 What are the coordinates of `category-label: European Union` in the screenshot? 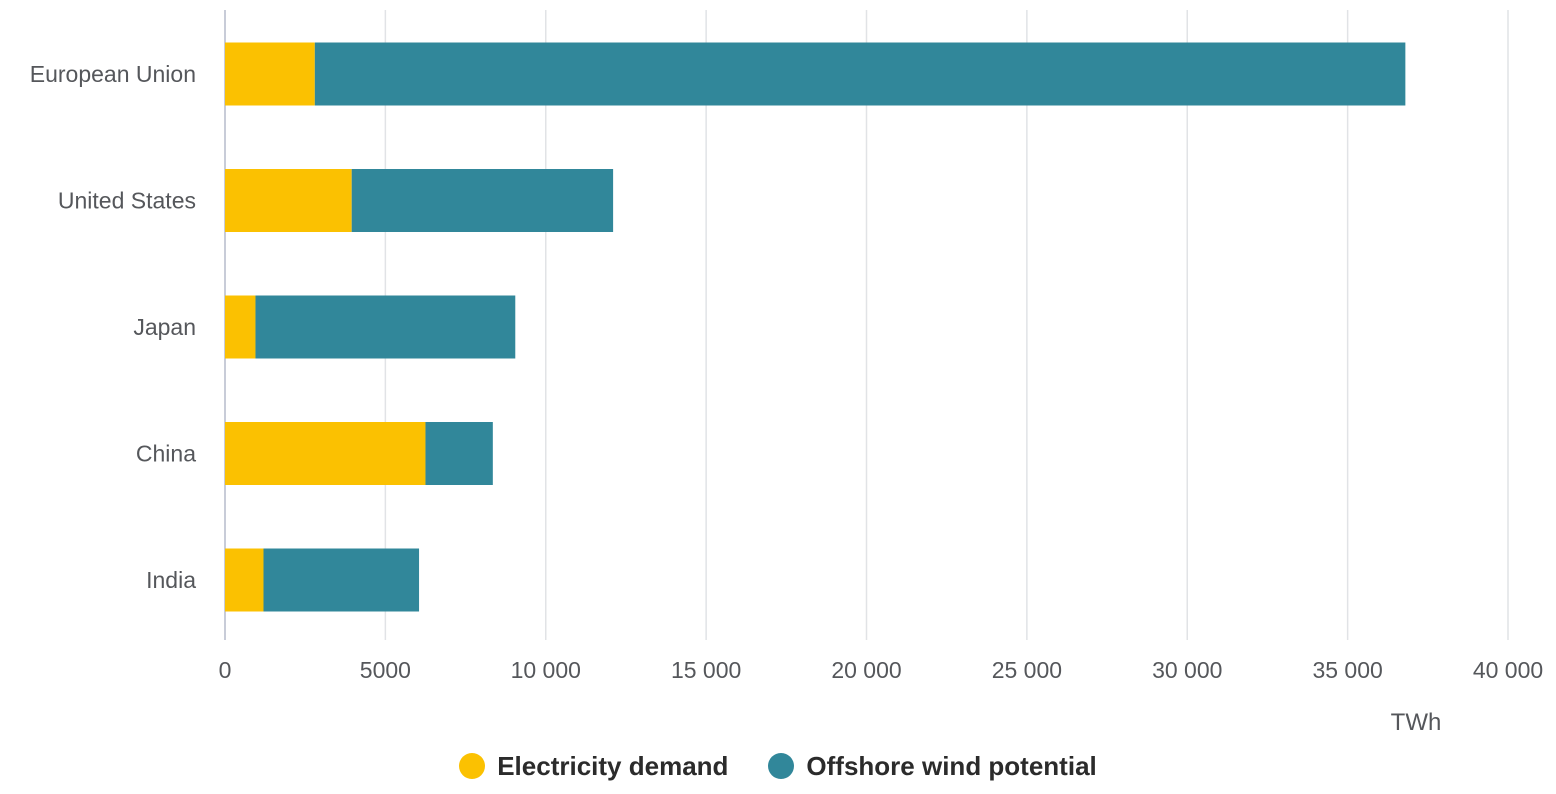 It's located at (113, 74).